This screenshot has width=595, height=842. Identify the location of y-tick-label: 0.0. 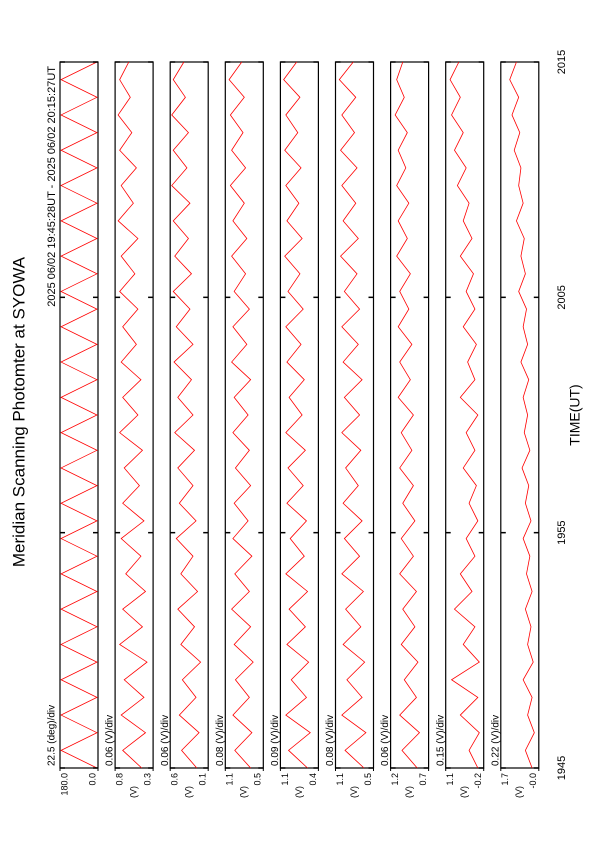
(92, 779).